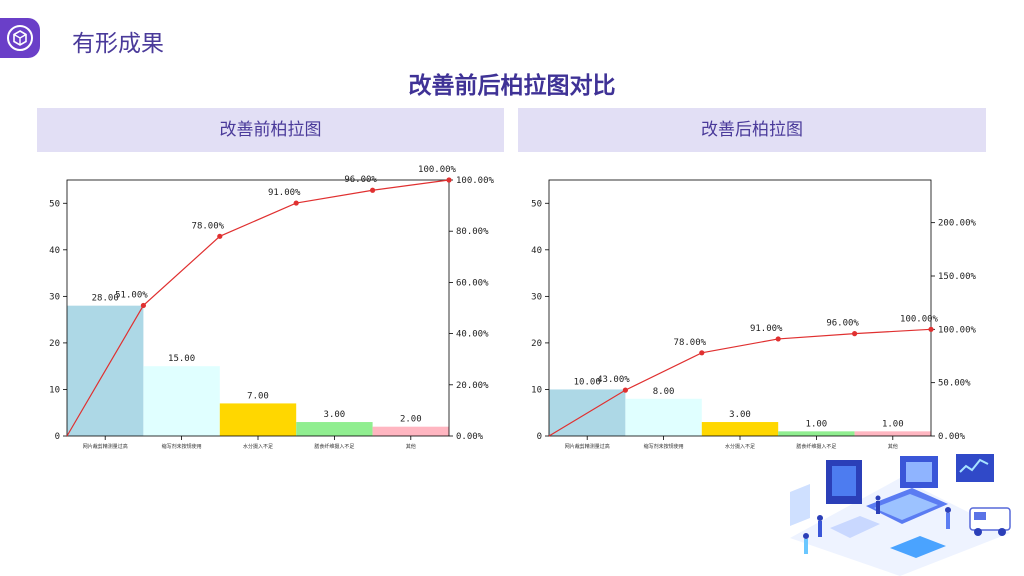  I want to click on bar-value-label-1: 15.00, so click(181, 359).